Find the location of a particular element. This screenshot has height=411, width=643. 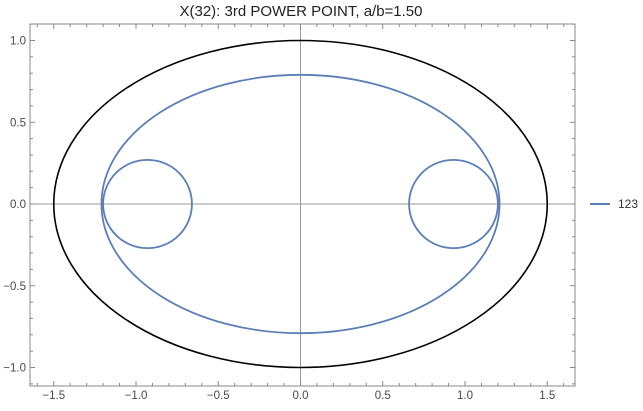

legend-label: 123 is located at coordinates (628, 204).